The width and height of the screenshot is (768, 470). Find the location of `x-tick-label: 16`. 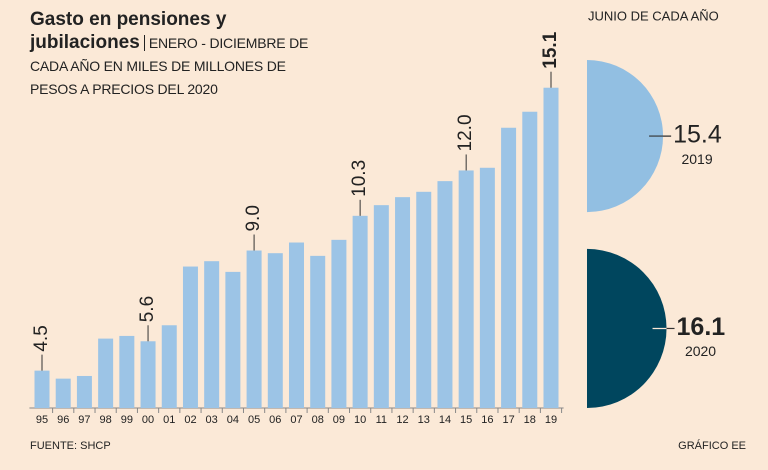

x-tick-label: 16 is located at coordinates (487, 420).